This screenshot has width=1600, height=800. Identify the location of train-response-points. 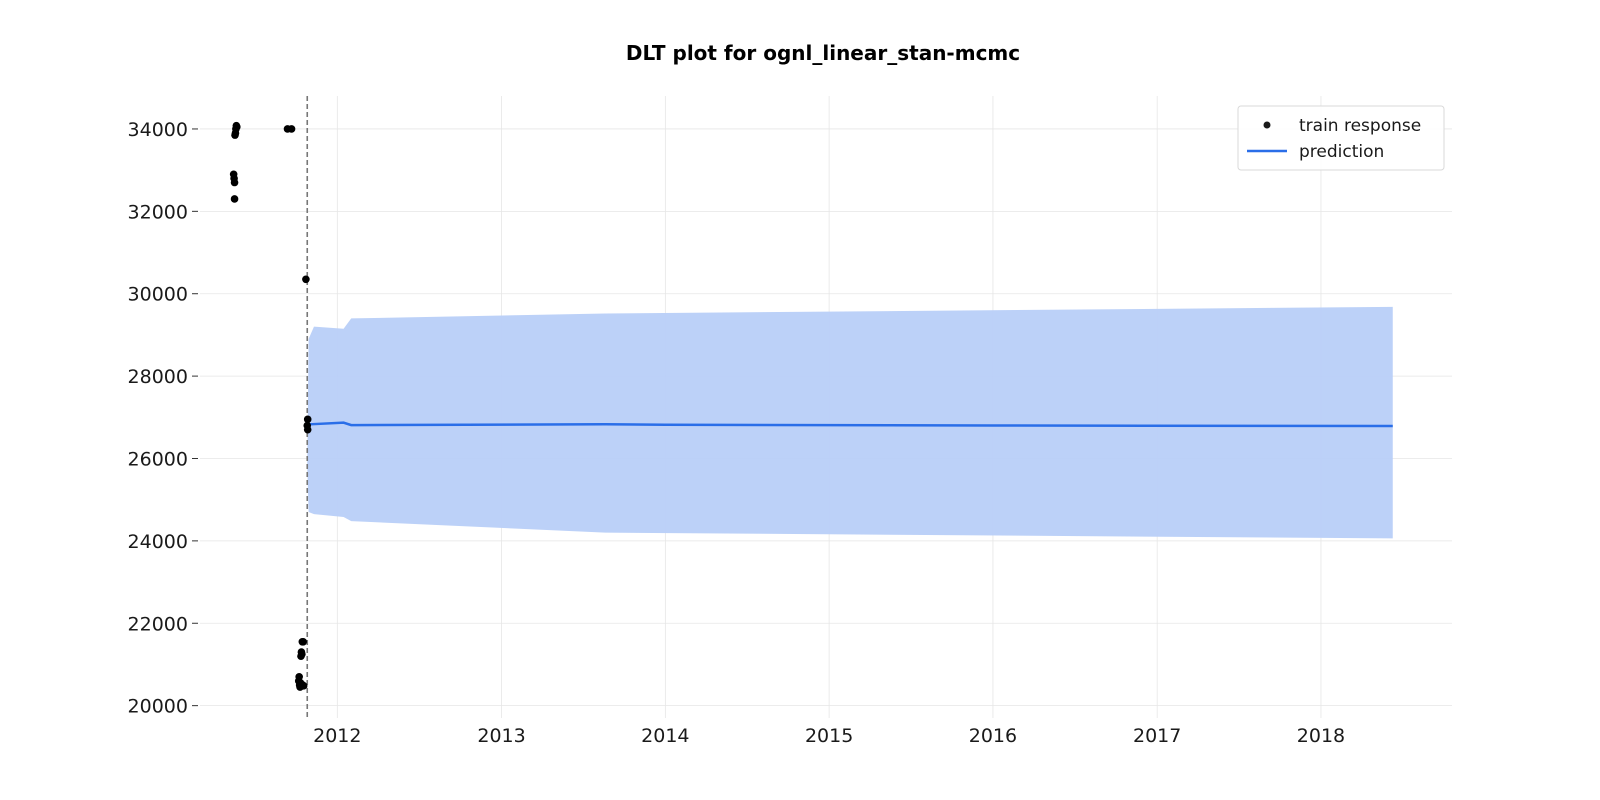
(270, 406).